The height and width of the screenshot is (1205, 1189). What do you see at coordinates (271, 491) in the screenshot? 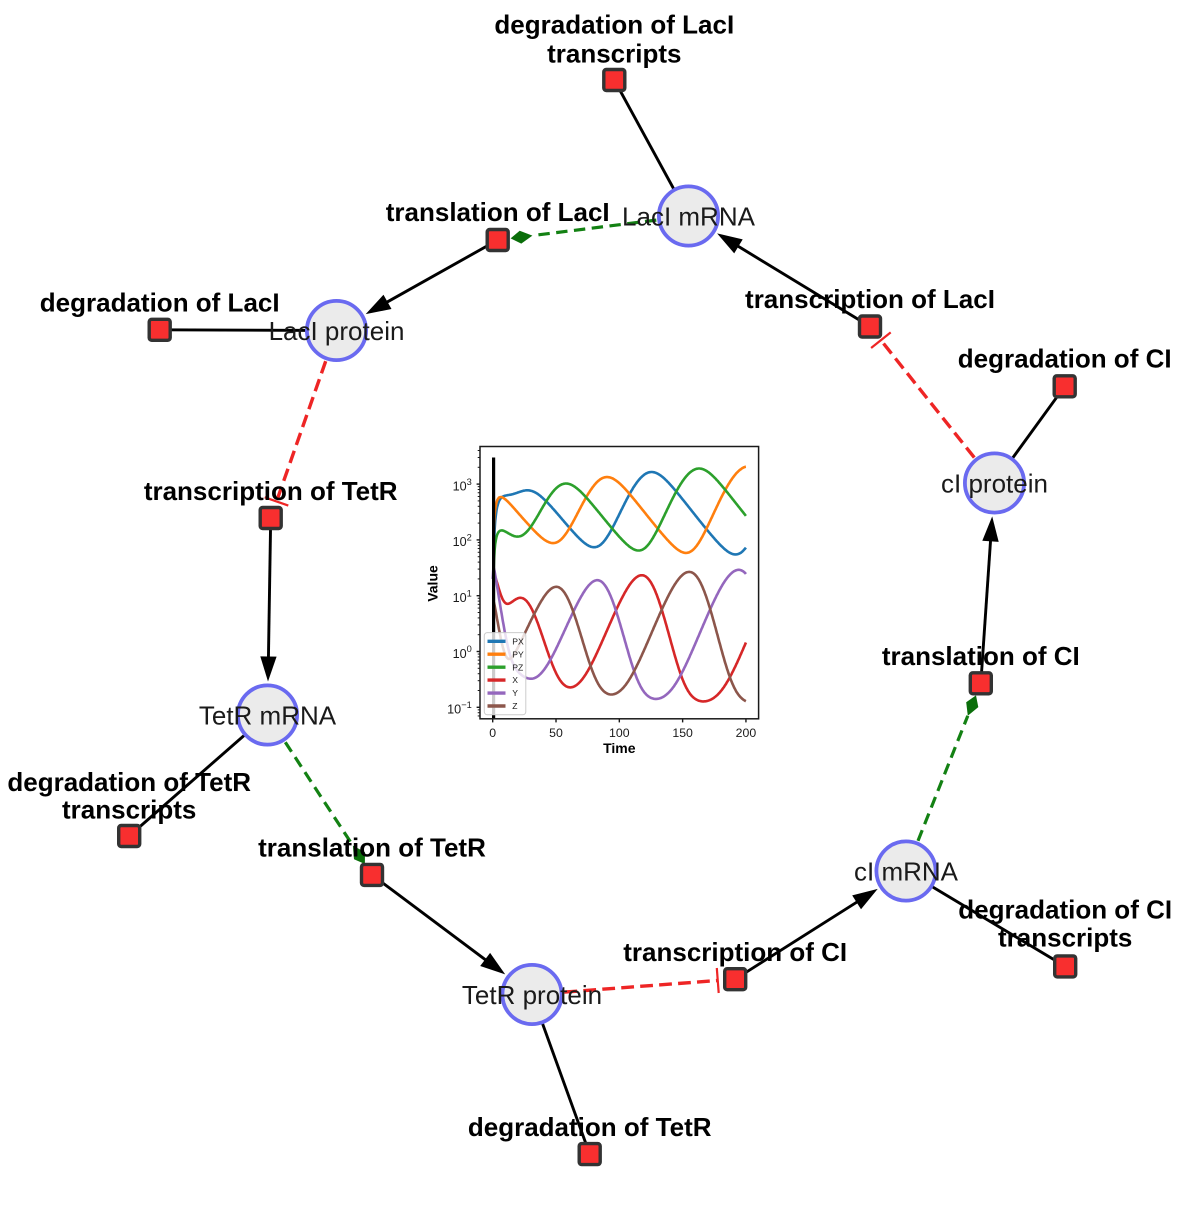
I see `svg-text: transcription of TetR` at bounding box center [271, 491].